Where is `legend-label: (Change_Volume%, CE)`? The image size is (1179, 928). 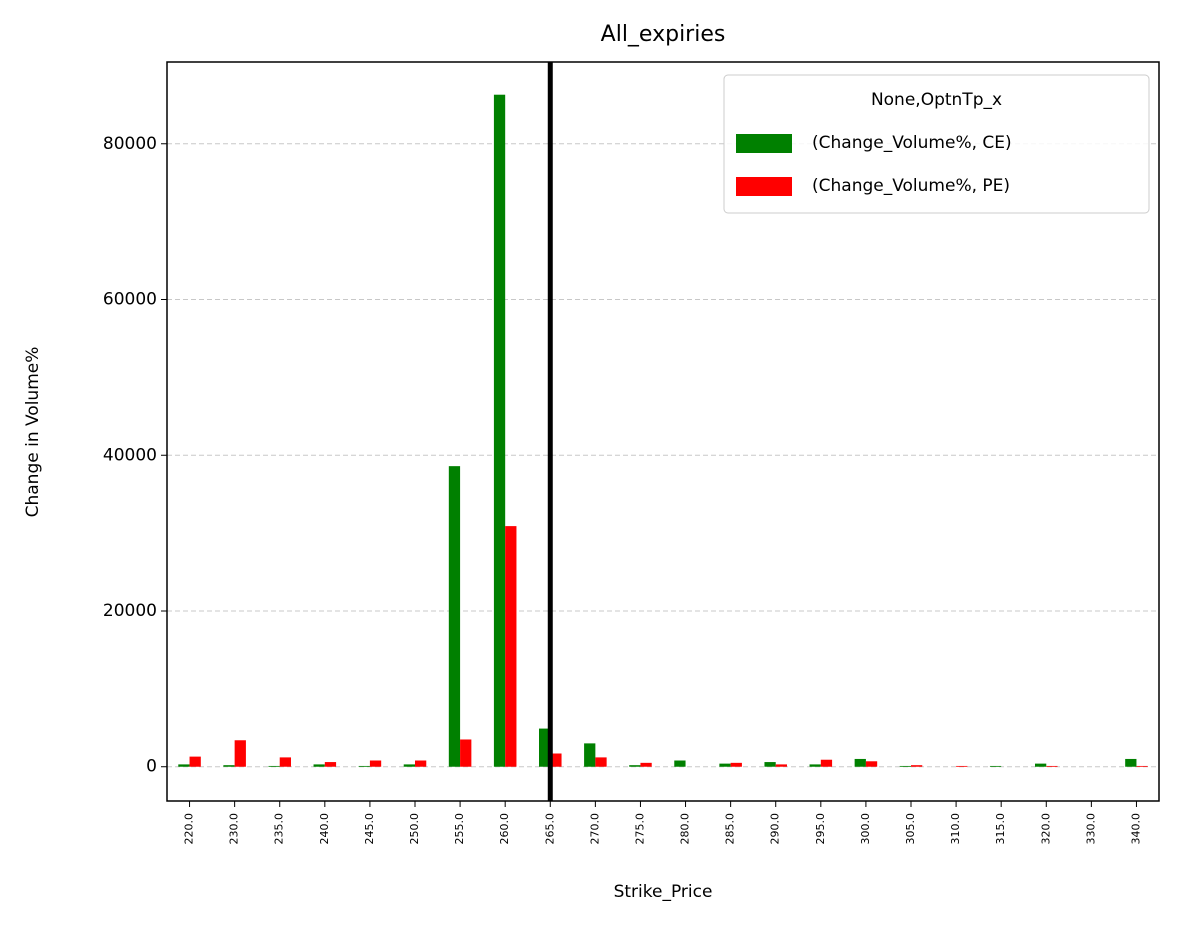 legend-label: (Change_Volume%, CE) is located at coordinates (912, 143).